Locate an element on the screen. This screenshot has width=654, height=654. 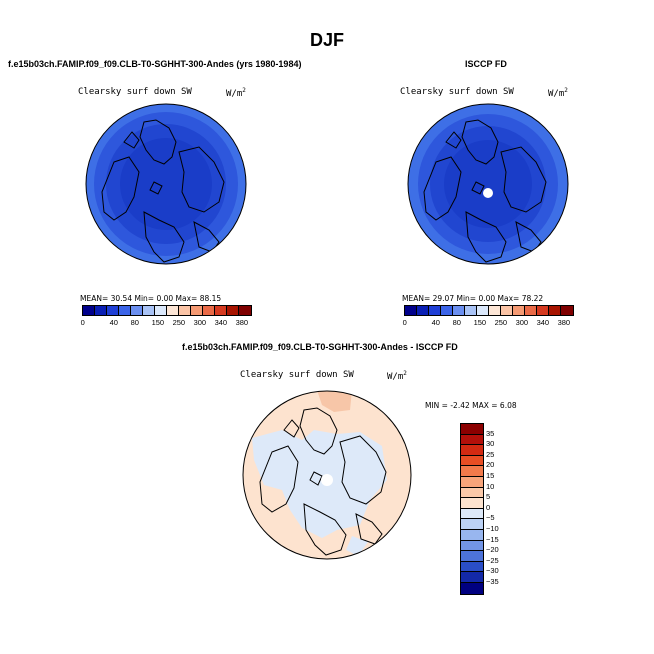
panel2-variable-label: Clearsky surf down SW is located at coordinates (457, 92).